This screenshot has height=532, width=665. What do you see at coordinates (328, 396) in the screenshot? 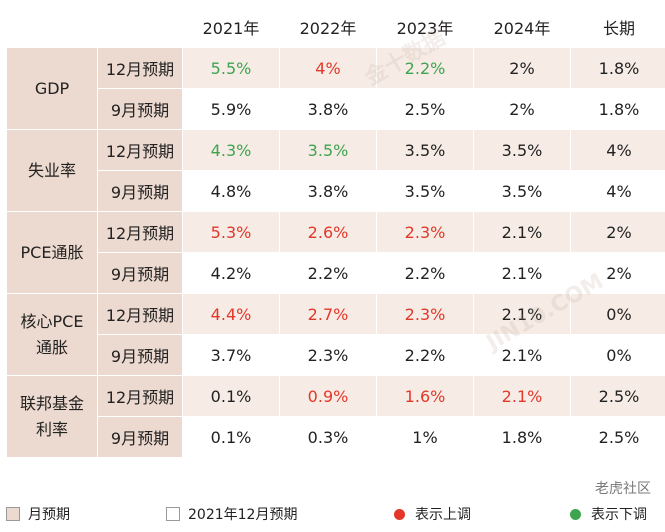
I see `value-cell: 0.9%` at bounding box center [328, 396].